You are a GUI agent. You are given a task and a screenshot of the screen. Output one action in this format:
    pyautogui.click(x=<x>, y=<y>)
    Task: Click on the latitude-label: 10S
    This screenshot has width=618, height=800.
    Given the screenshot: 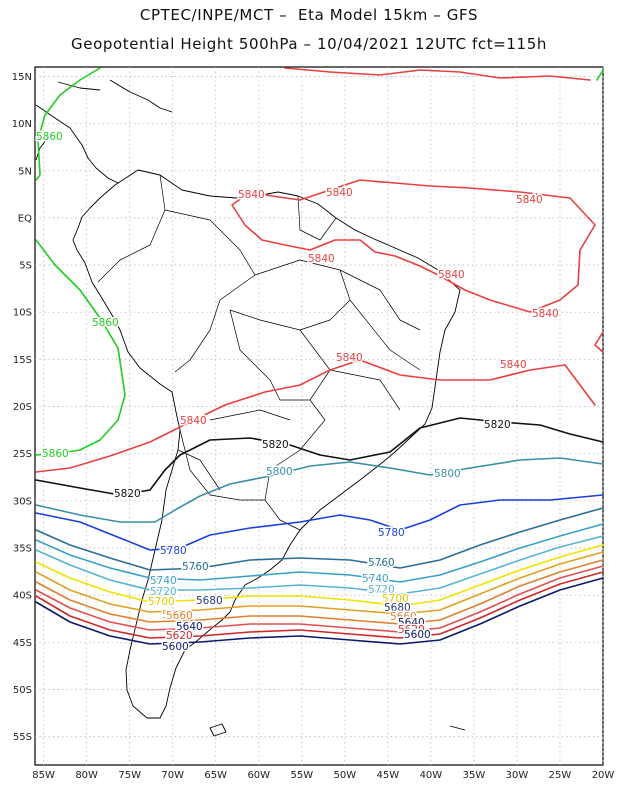 What is the action you would take?
    pyautogui.click(x=22, y=313)
    